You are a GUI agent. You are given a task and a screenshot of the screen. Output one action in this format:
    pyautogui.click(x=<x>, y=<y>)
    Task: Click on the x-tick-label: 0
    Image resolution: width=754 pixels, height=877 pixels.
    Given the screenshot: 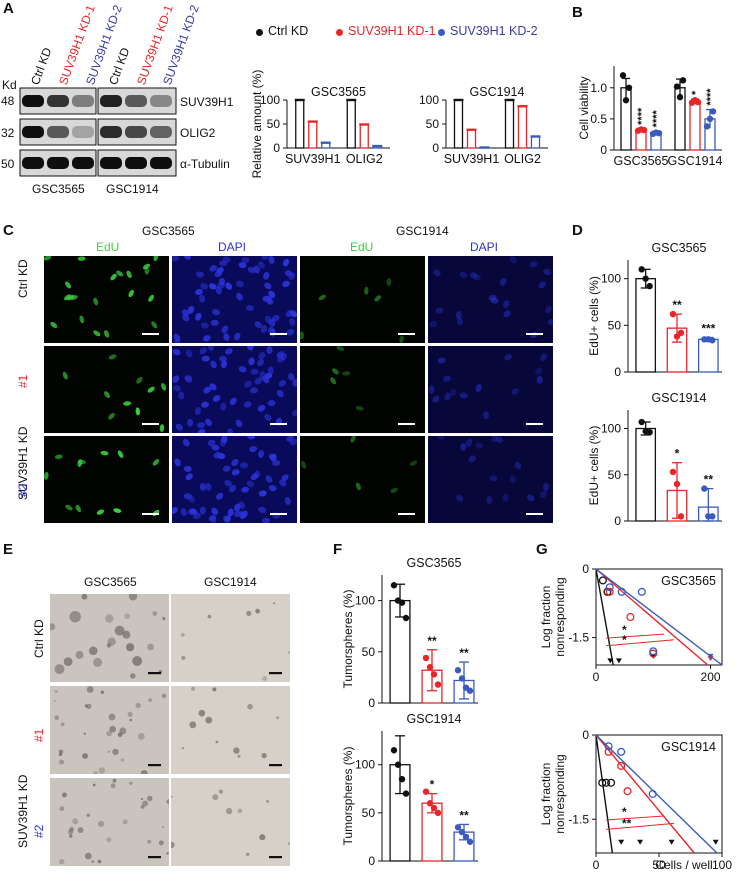 What is the action you would take?
    pyautogui.click(x=596, y=865)
    